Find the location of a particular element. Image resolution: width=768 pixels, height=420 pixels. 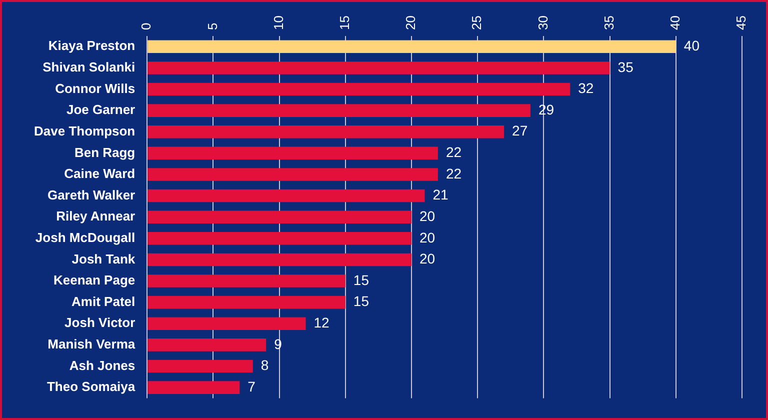

y-tick-label: Manish Verma is located at coordinates (92, 344).